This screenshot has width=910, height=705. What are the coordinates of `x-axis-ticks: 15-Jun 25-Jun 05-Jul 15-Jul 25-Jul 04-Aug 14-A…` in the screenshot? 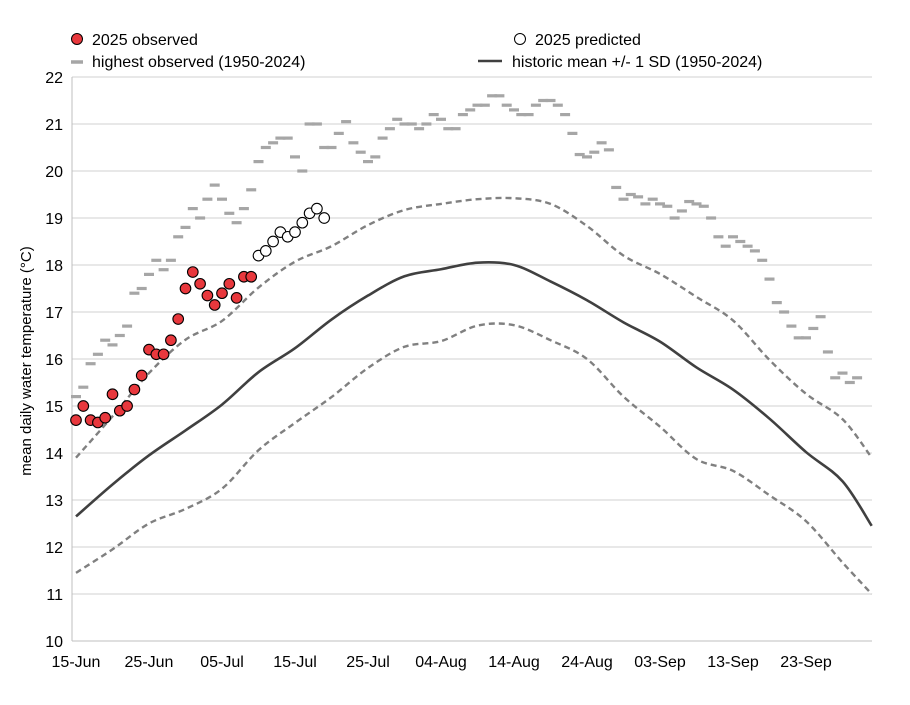 It's located at (442, 662).